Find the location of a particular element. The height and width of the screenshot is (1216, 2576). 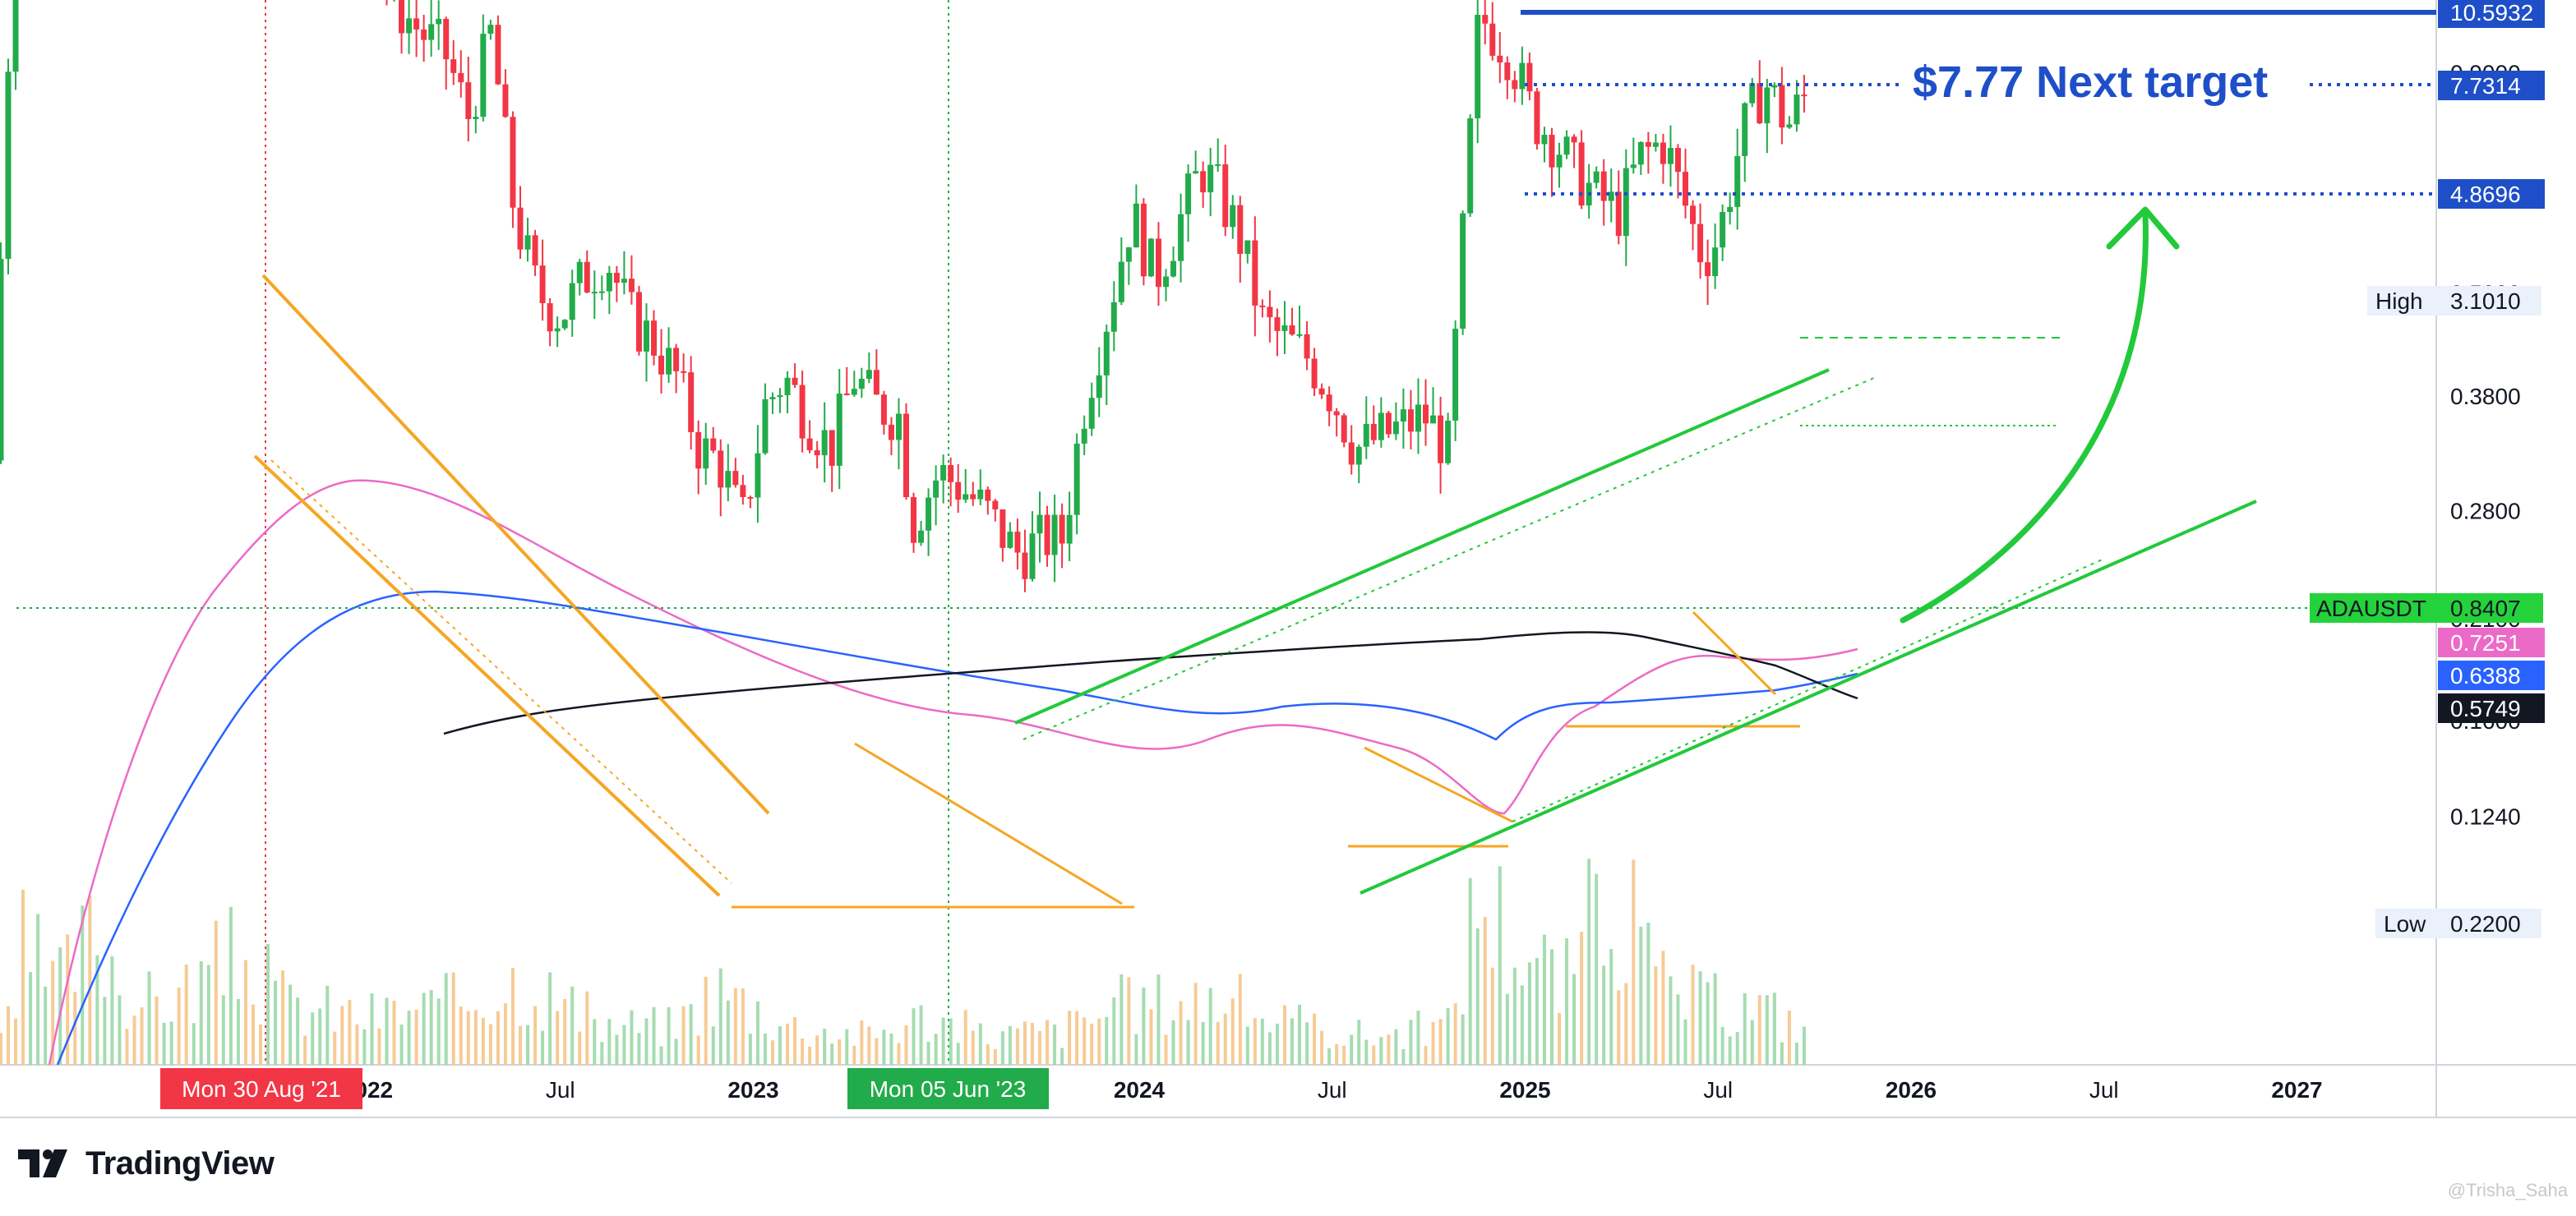

y-tick-label: 0.2800 is located at coordinates (2485, 510).